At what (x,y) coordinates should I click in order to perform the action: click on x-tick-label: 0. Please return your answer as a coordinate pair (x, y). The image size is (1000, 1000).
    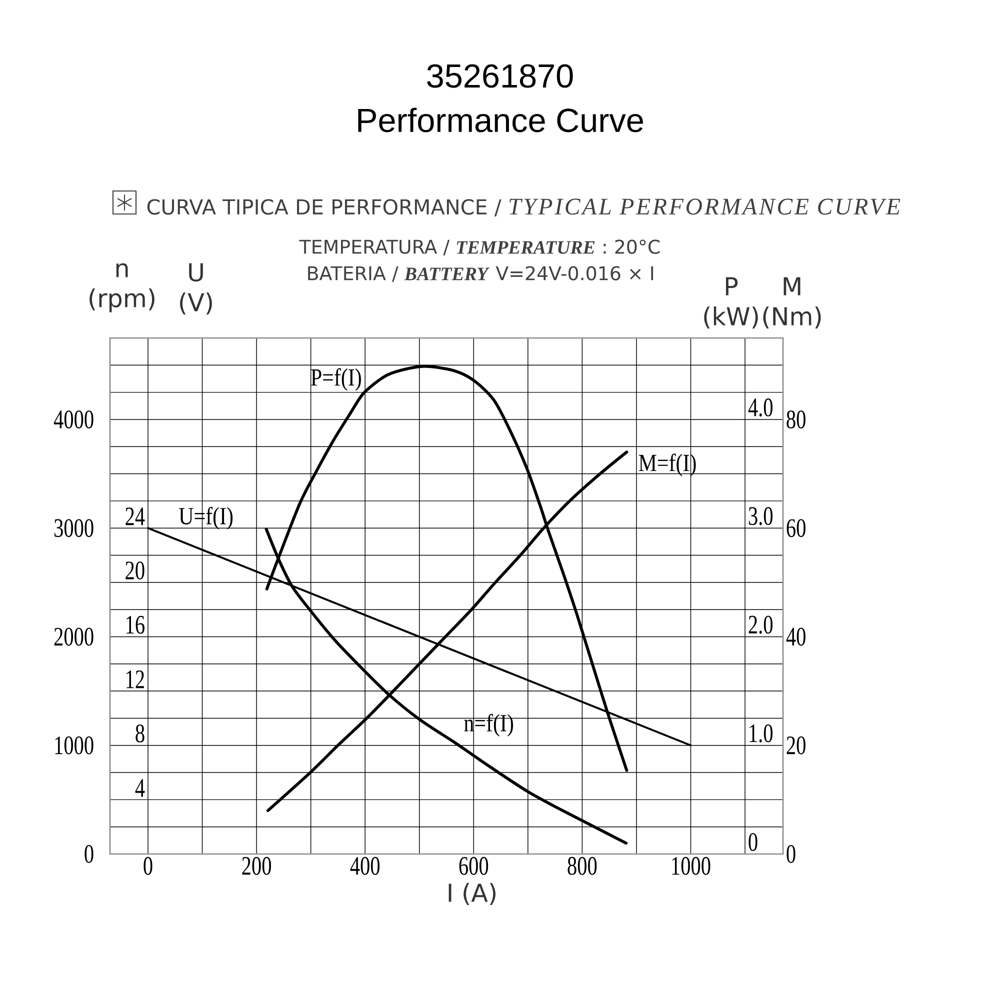
    Looking at the image, I should click on (148, 865).